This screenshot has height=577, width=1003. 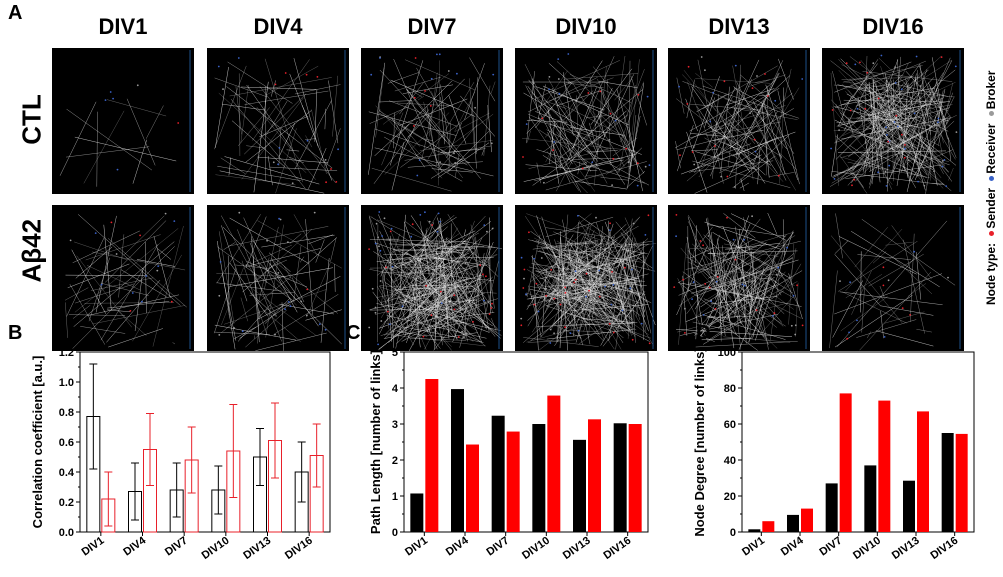 What do you see at coordinates (31, 119) in the screenshot?
I see `row-label-ctl: CTL` at bounding box center [31, 119].